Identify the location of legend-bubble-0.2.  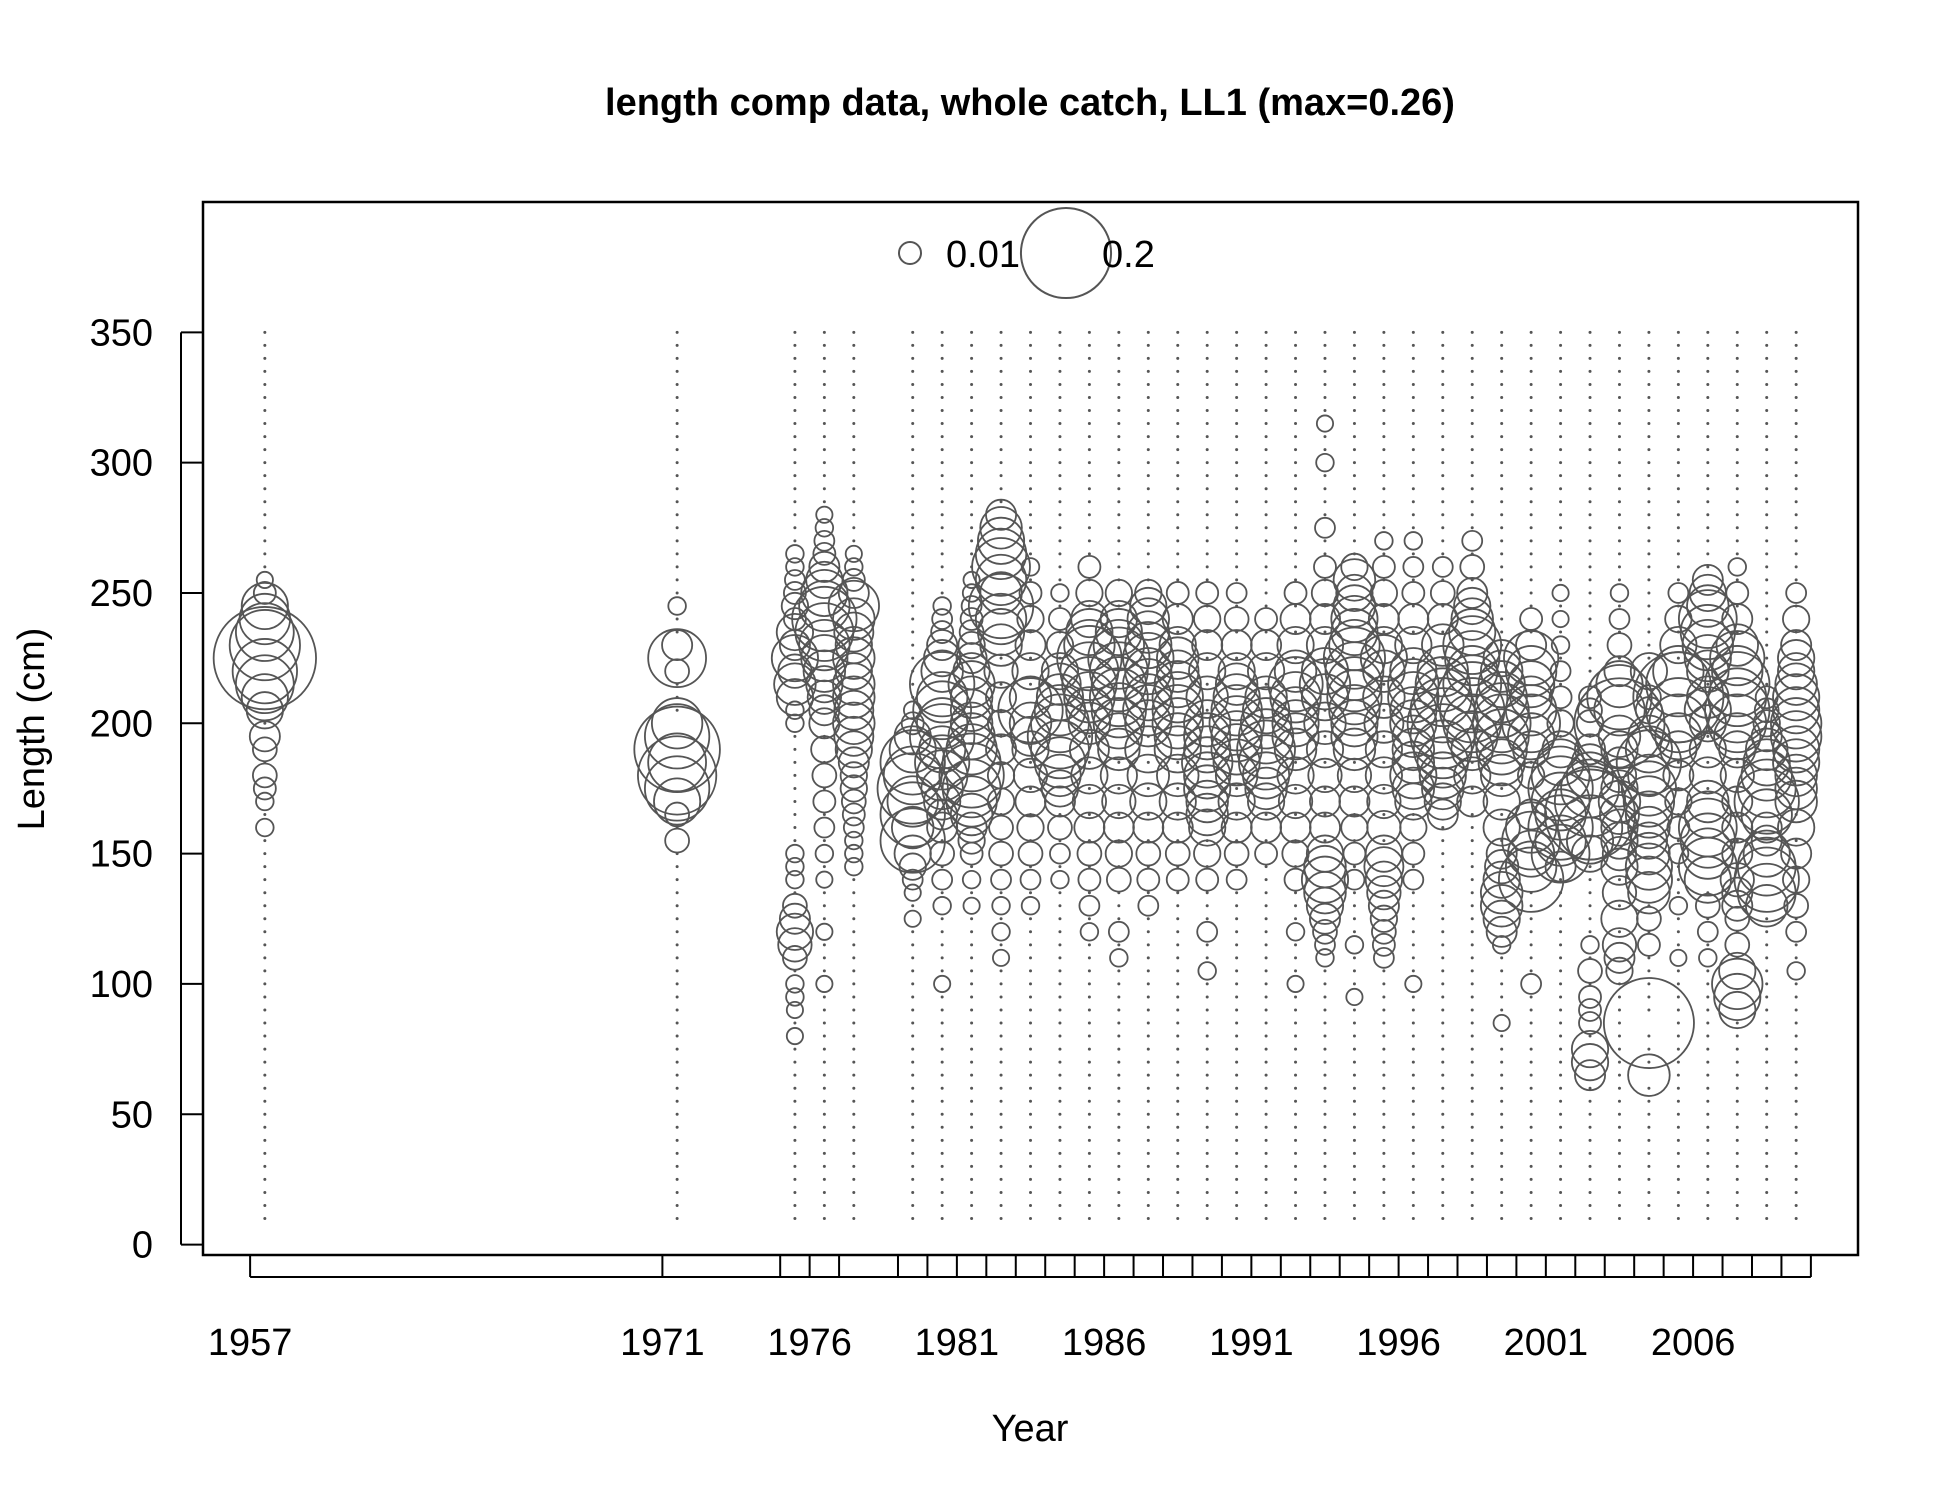
(1066, 253).